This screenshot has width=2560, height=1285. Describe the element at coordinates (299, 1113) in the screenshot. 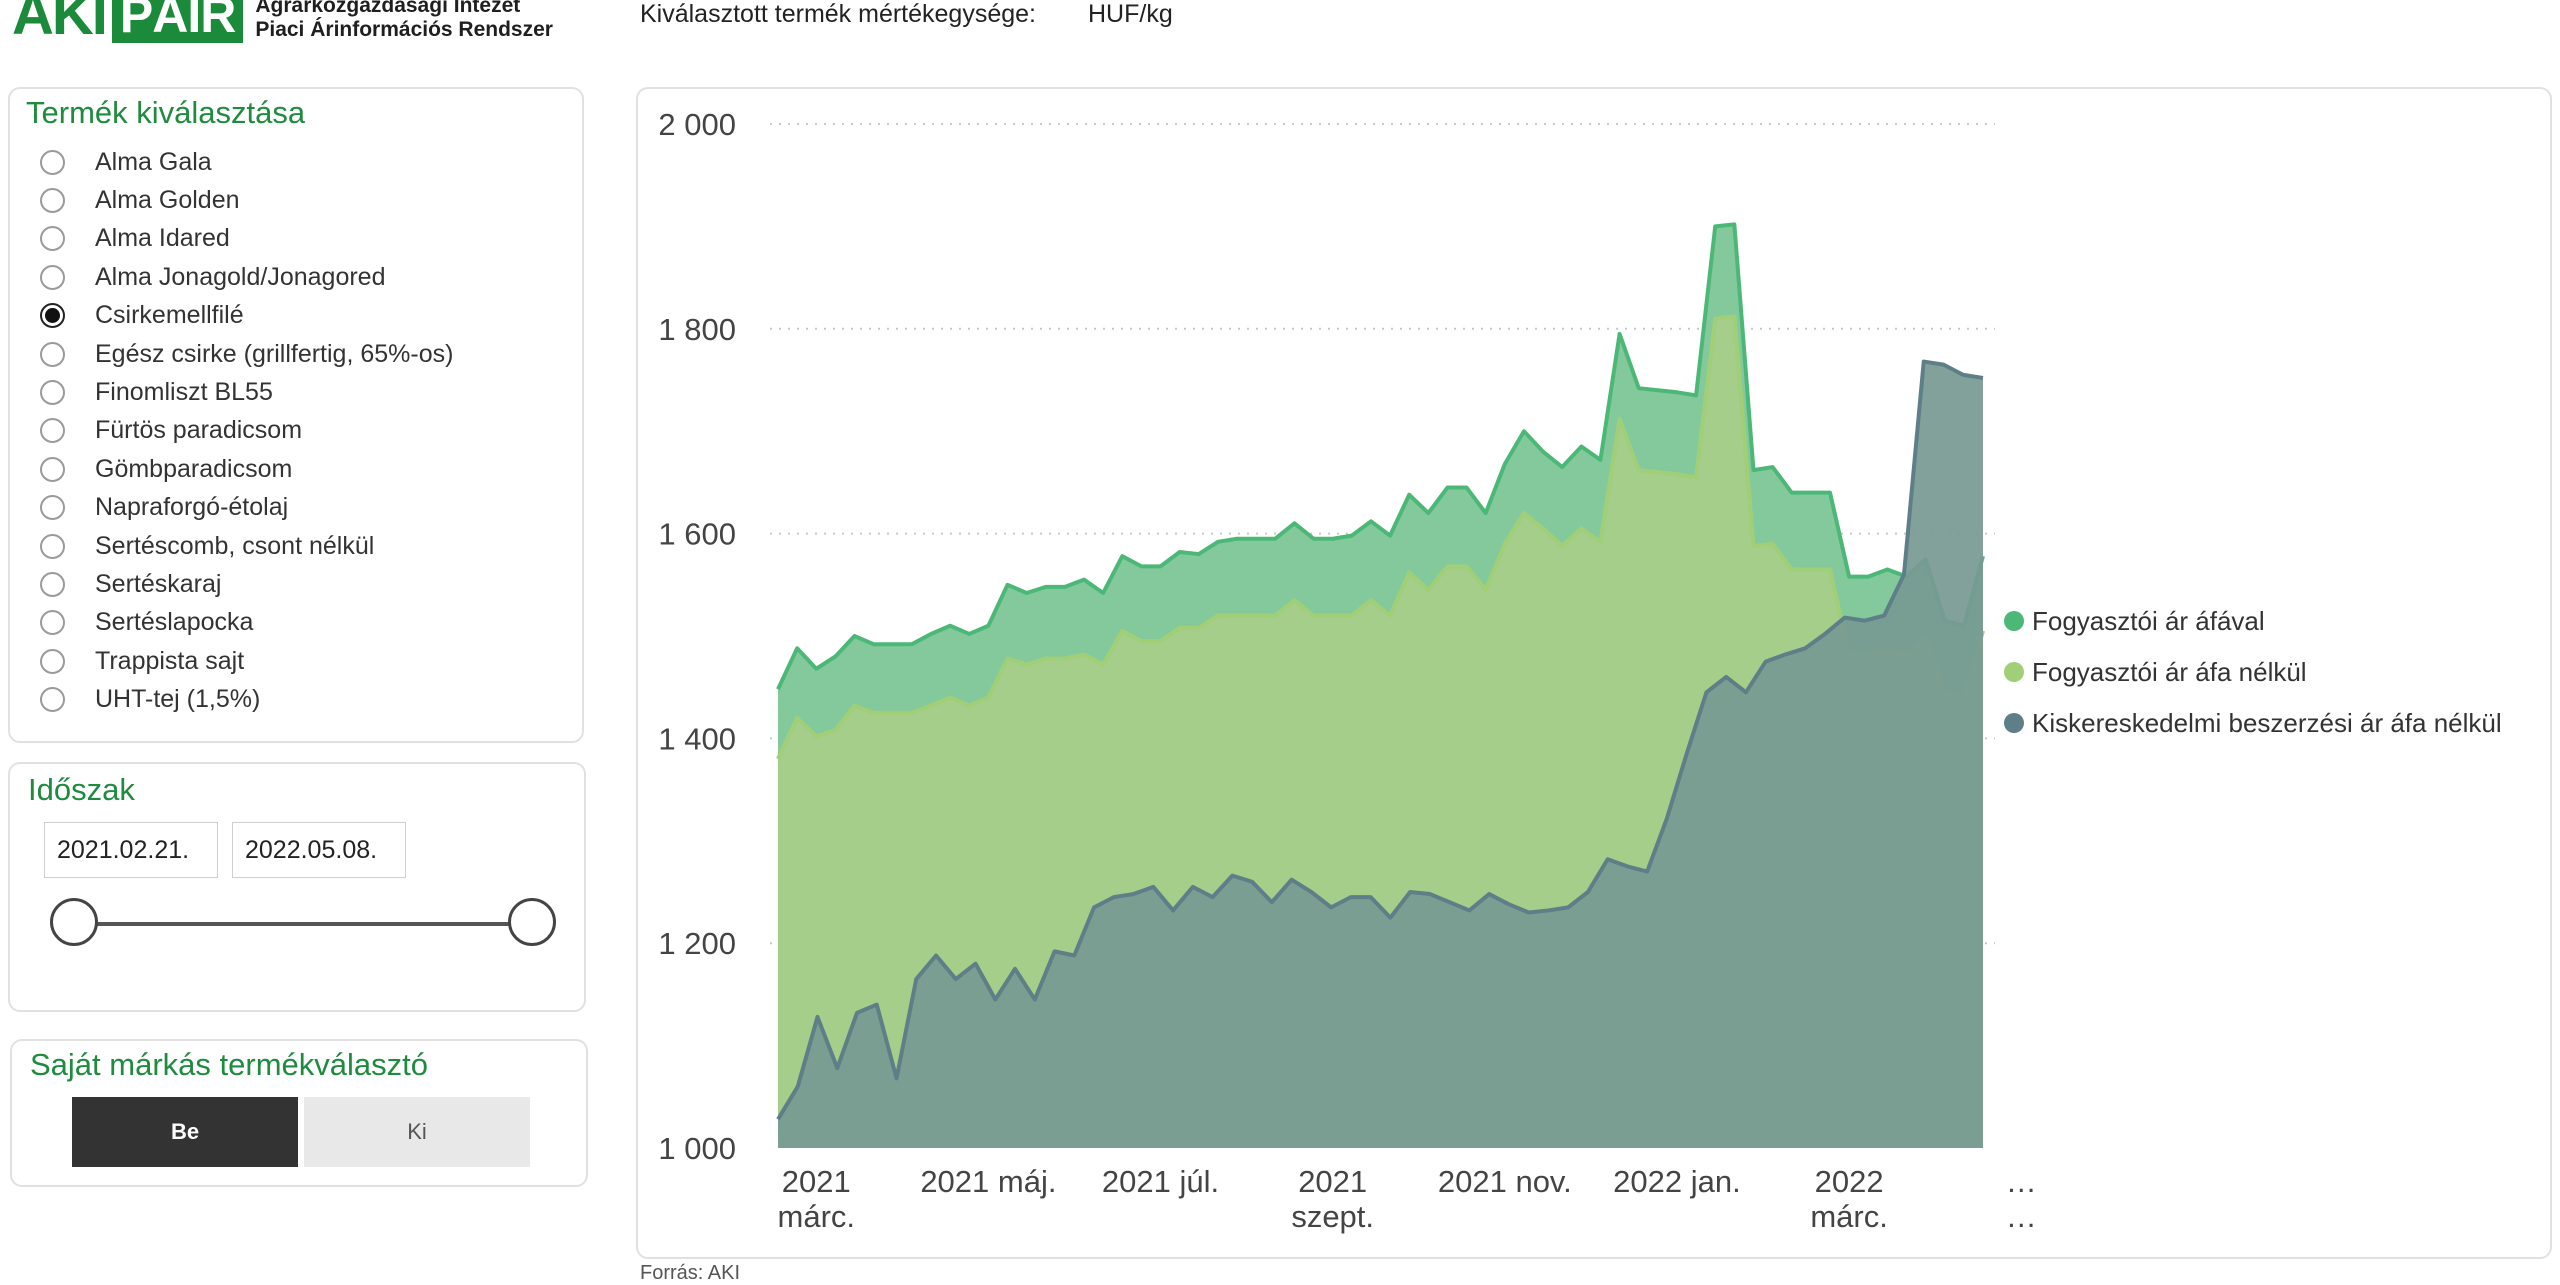

I see `own-brand-panel: Saját márkás termékválasztó Be Ki` at that location.